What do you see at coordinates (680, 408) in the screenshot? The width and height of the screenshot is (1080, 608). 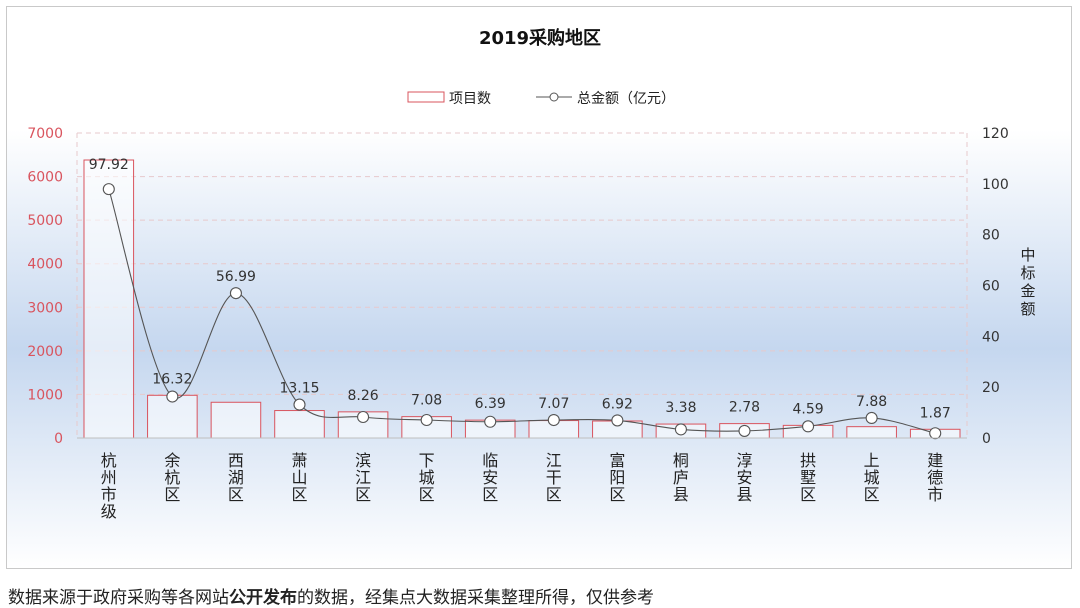 I see `data-label: 3.38` at bounding box center [680, 408].